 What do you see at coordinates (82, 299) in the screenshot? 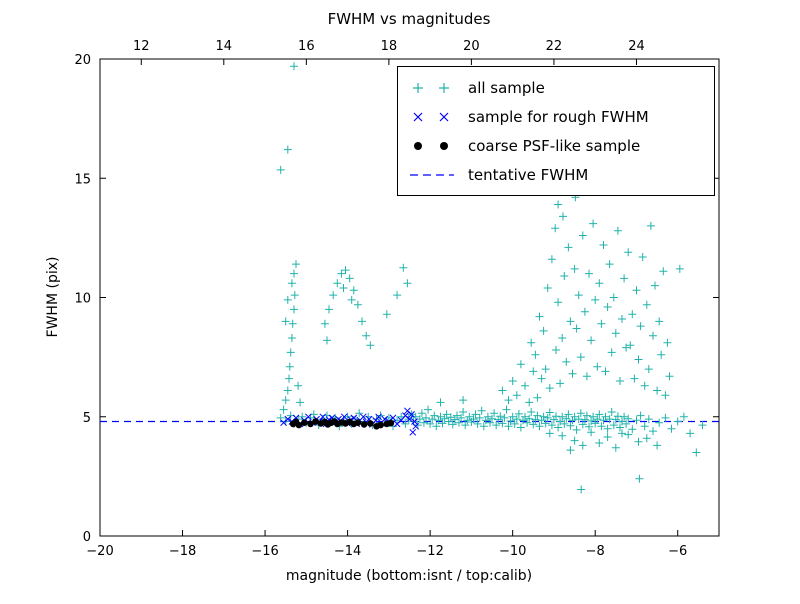
I see `y-tick-label: 10` at bounding box center [82, 299].